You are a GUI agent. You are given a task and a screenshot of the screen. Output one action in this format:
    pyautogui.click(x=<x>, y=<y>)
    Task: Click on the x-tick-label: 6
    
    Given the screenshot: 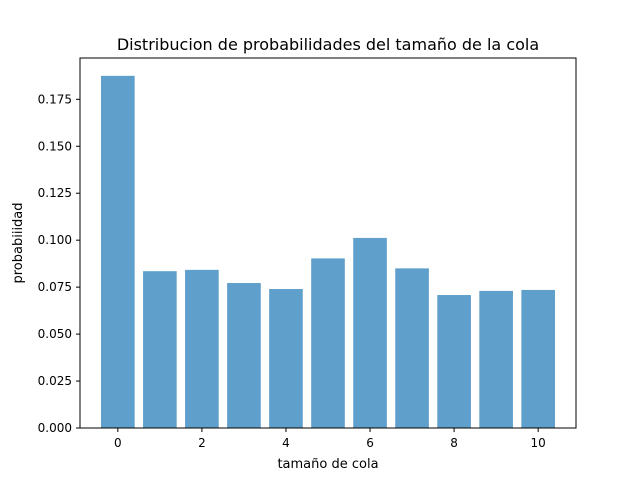 What is the action you would take?
    pyautogui.click(x=370, y=443)
    